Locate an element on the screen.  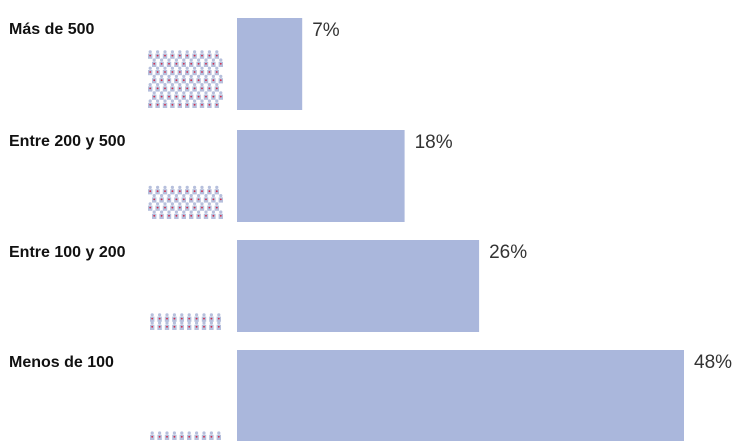
category-label: Entre 100 y 200 is located at coordinates (67, 252).